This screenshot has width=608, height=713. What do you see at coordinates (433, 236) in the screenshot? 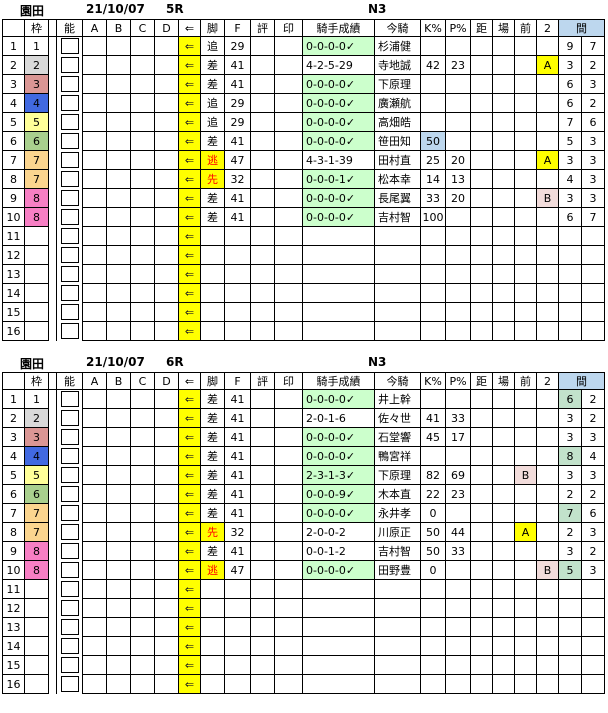
I see `cell-kpct` at bounding box center [433, 236].